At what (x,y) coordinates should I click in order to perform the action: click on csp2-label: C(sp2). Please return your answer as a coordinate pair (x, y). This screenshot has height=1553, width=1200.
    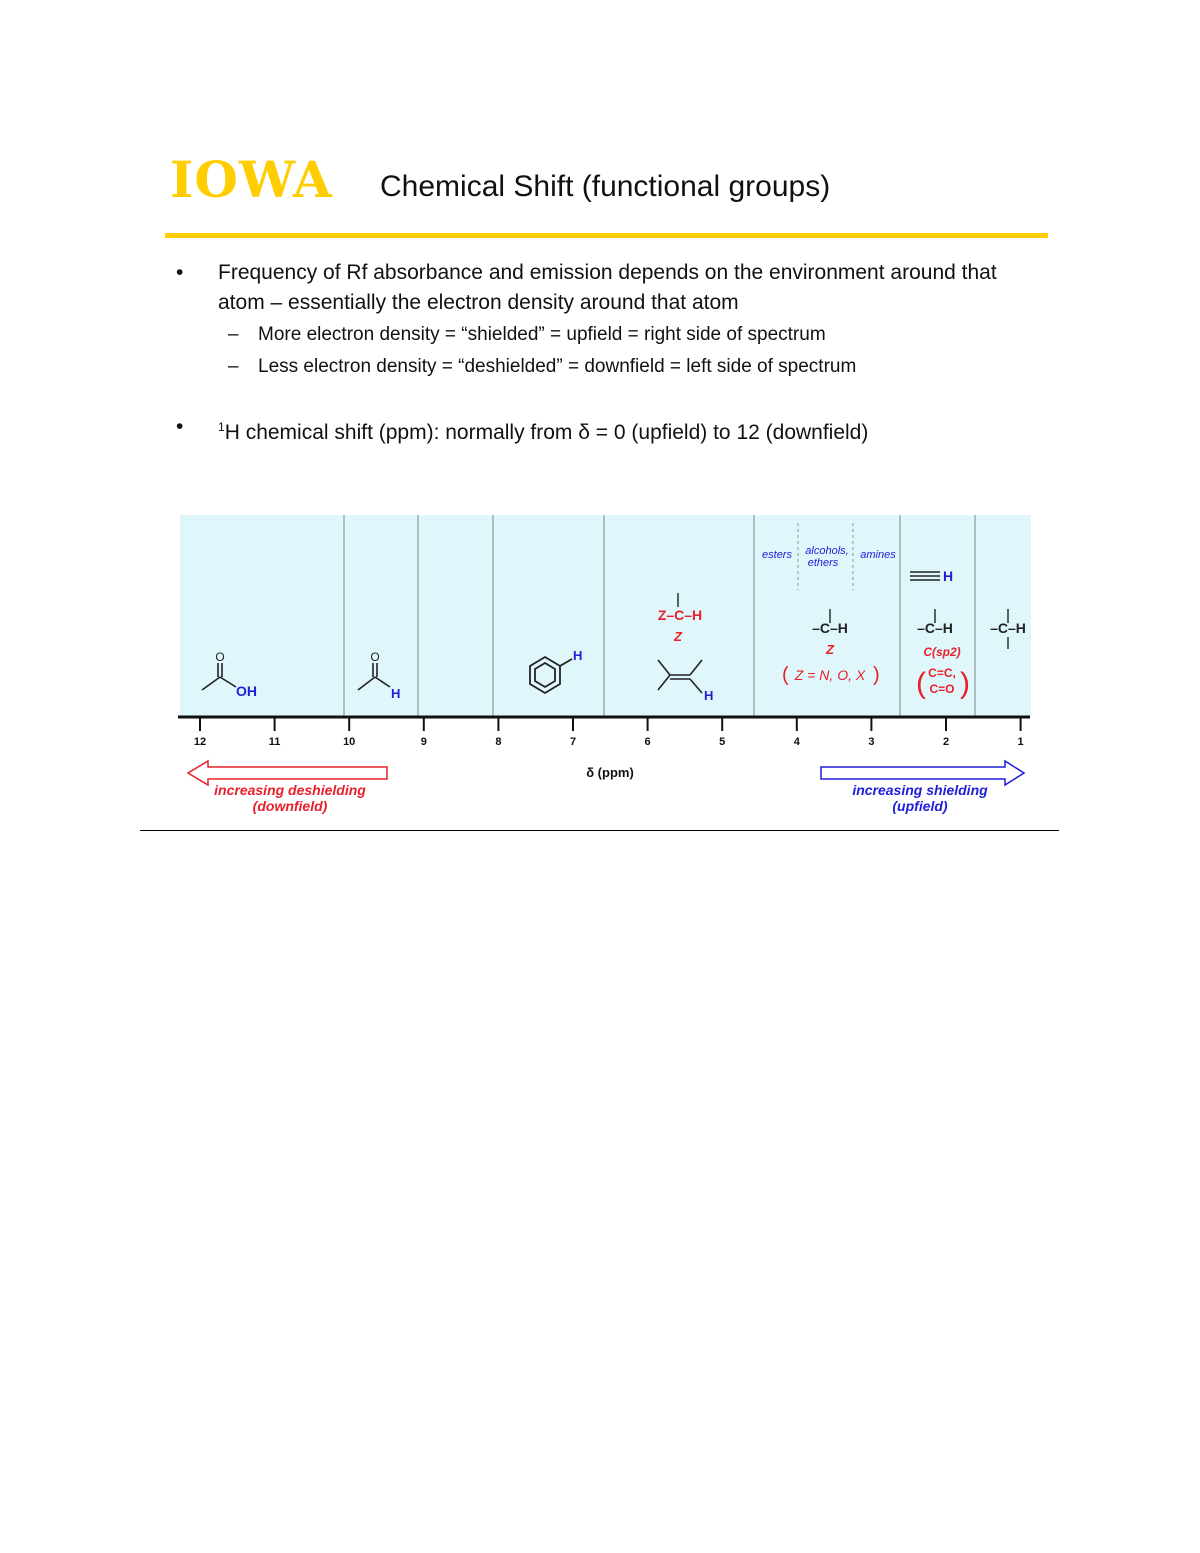
    Looking at the image, I should click on (941, 652).